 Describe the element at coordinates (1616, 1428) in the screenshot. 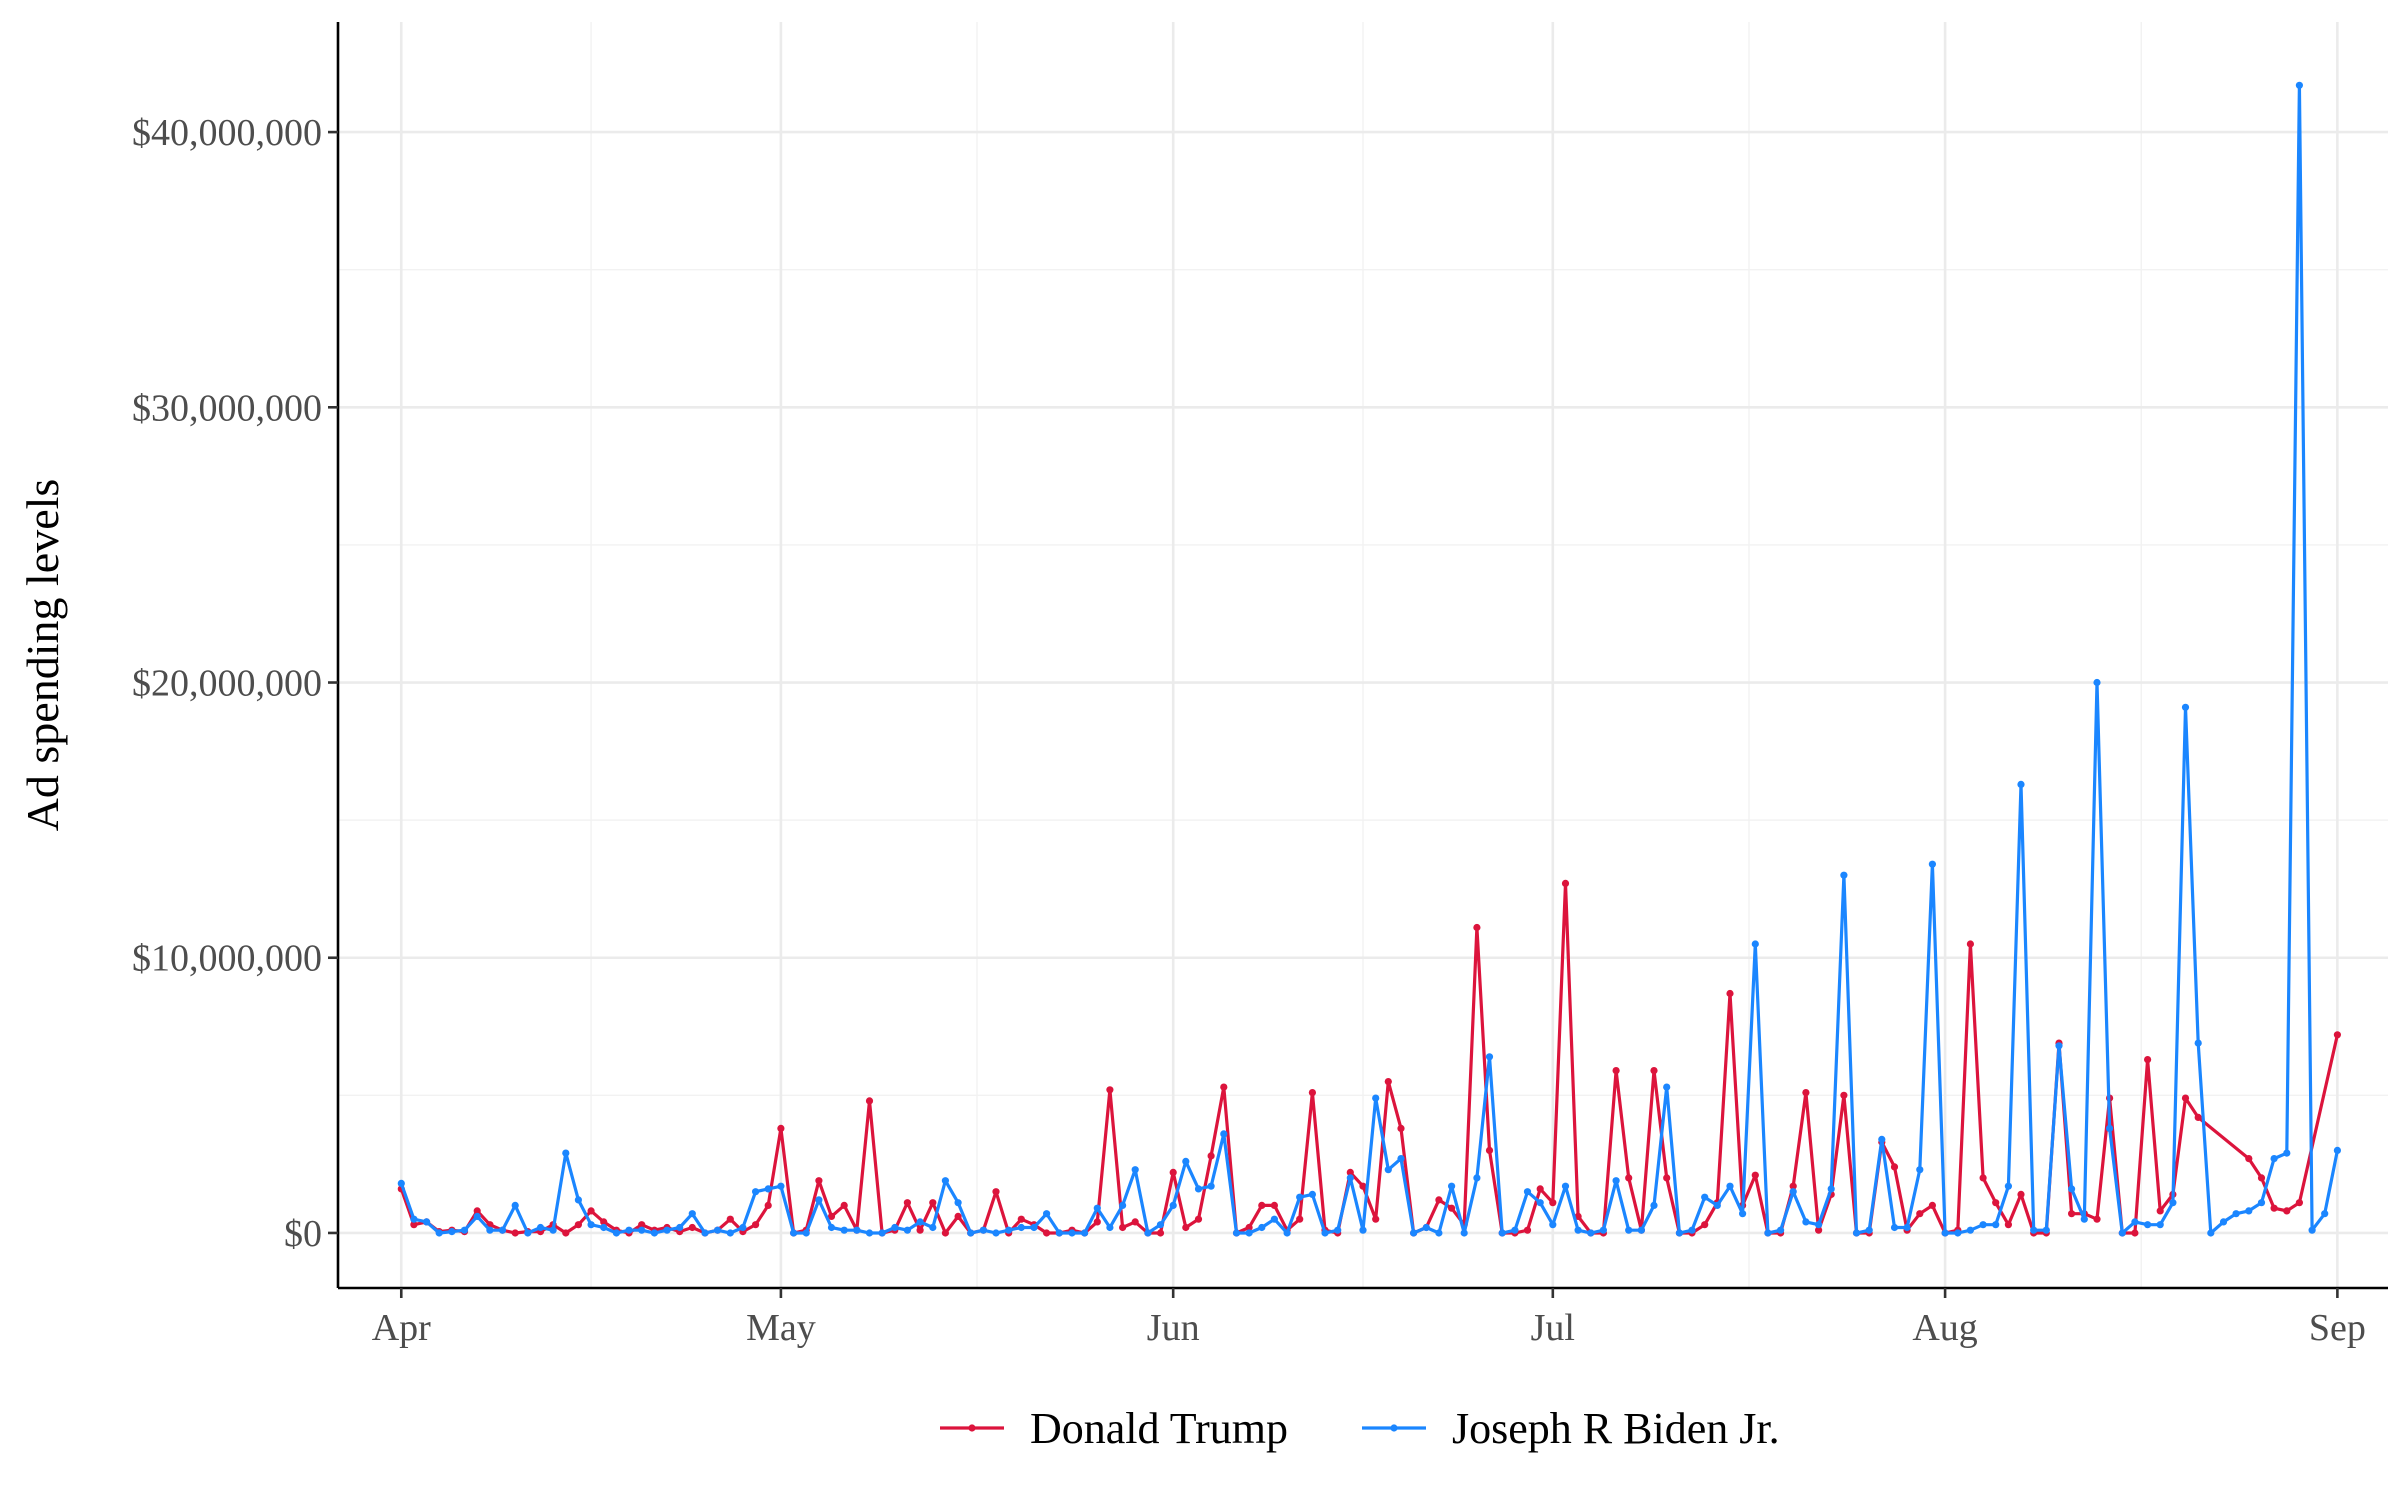

I see `legend-label: Joseph R Biden Jr.` at that location.